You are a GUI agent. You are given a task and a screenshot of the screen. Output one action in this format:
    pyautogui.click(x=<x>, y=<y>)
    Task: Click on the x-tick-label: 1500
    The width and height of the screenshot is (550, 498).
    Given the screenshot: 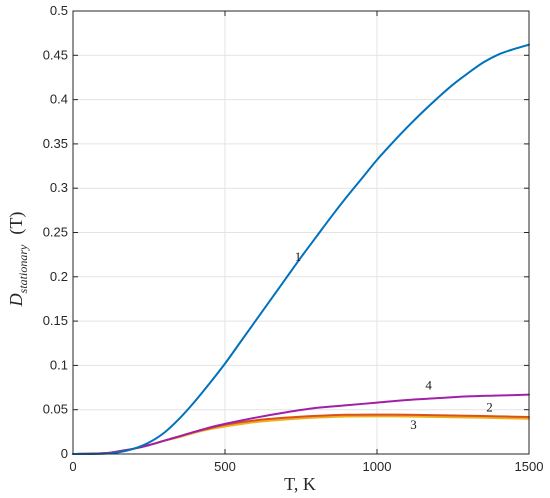 What is the action you would take?
    pyautogui.click(x=529, y=466)
    